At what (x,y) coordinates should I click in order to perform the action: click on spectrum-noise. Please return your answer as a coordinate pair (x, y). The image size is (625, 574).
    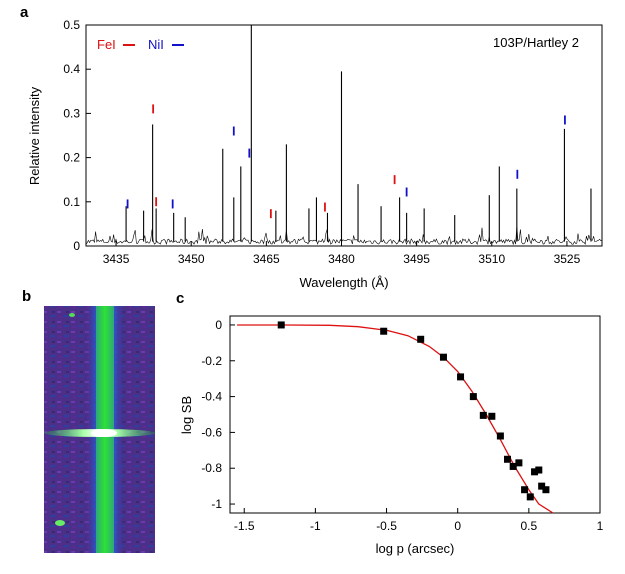
    Looking at the image, I should click on (344, 236).